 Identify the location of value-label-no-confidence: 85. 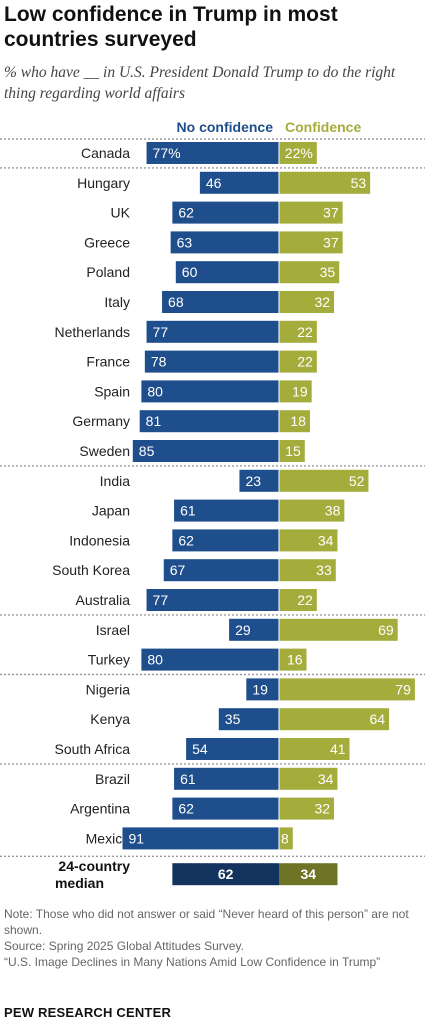
(147, 451).